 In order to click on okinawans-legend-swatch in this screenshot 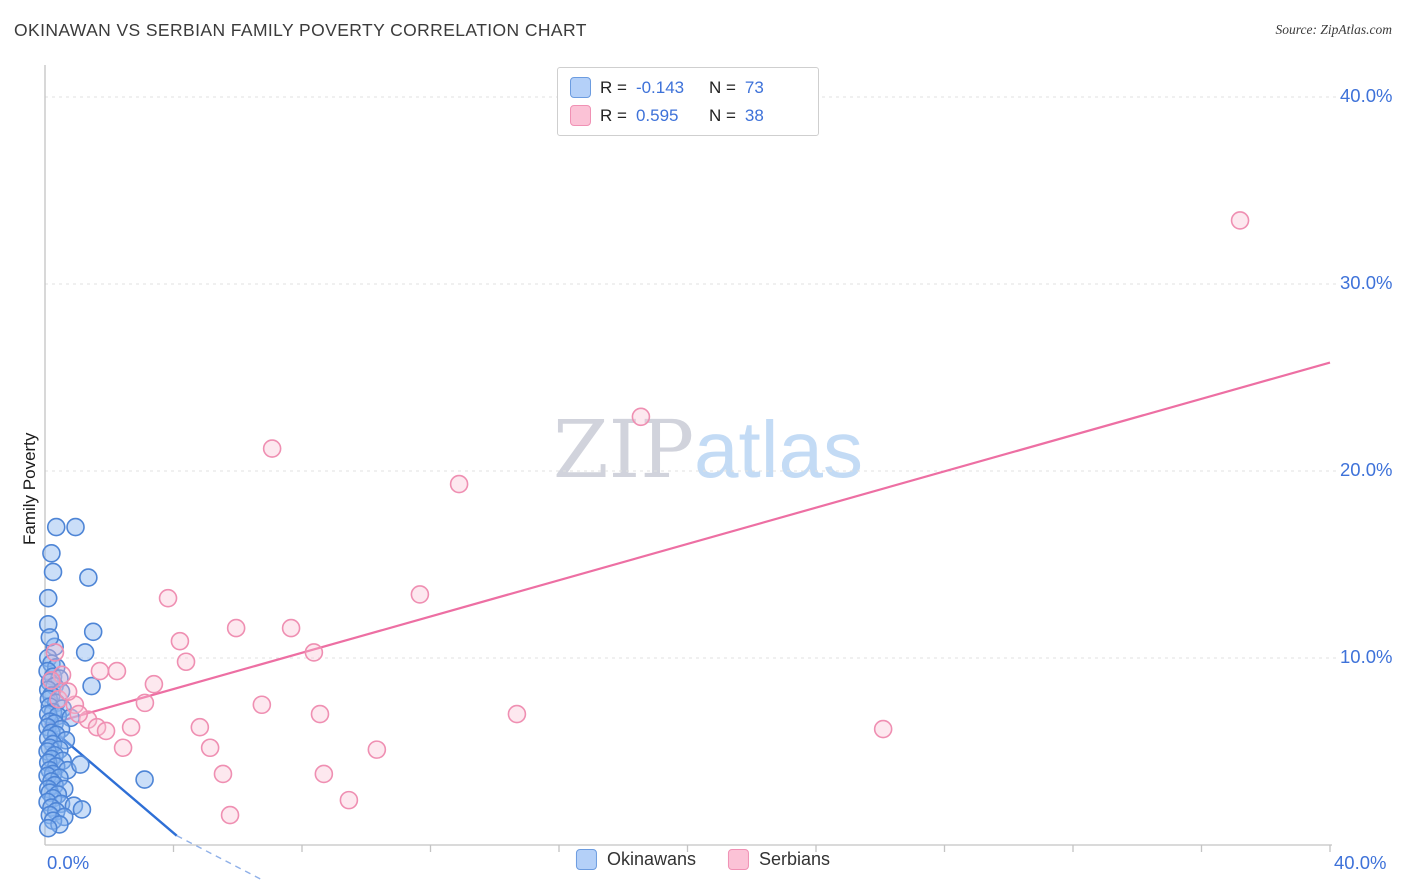, I will do `click(580, 87)`.